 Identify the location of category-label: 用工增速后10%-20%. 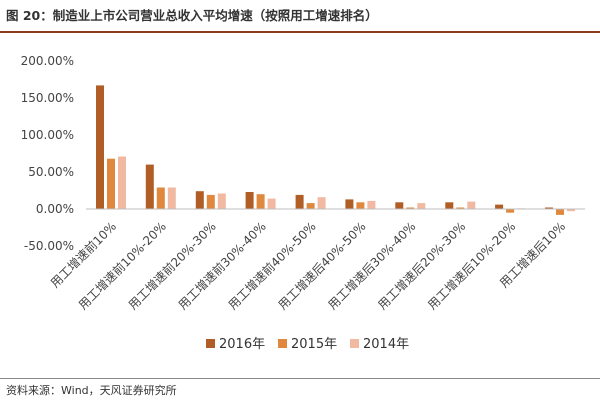
(471, 265).